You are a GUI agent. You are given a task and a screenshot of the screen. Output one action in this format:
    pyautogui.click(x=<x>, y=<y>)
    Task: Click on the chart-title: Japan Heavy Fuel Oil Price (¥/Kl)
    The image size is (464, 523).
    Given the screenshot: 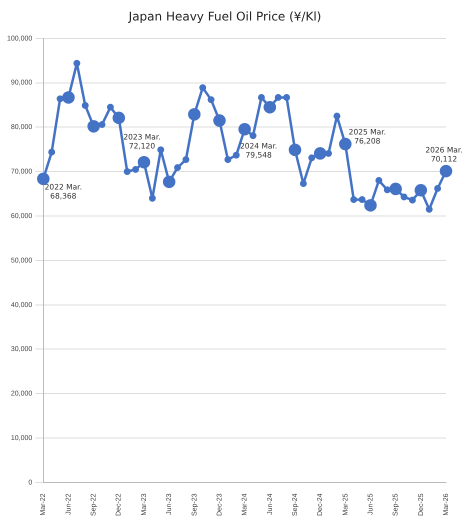 What is the action you would take?
    pyautogui.click(x=225, y=16)
    